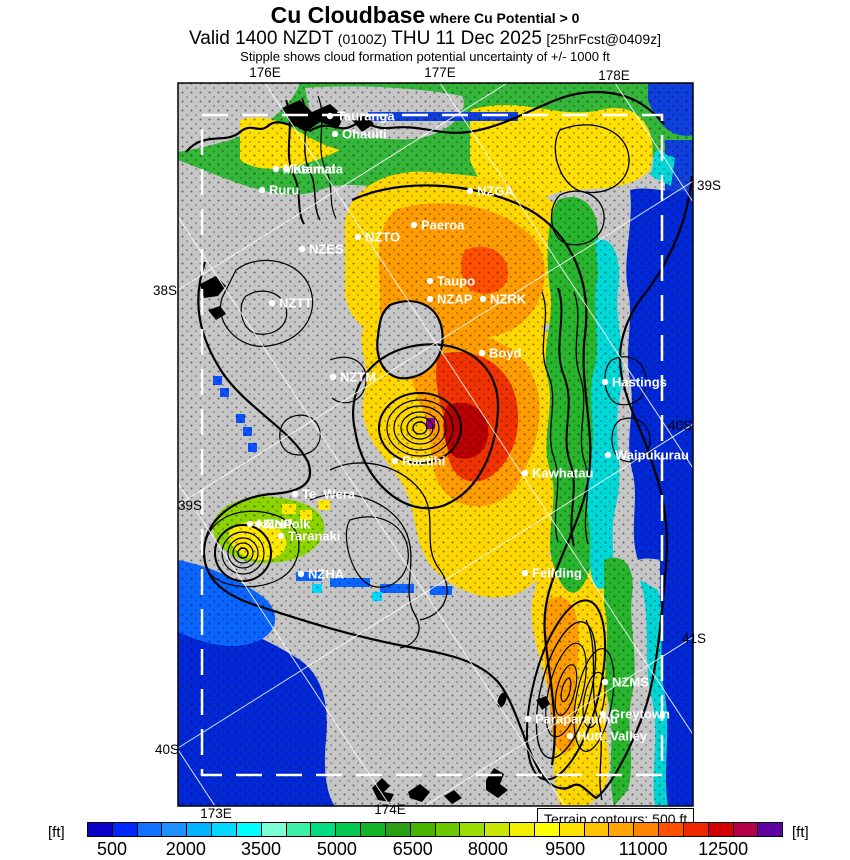  I want to click on edge-label-40S: 40S, so click(680, 425).